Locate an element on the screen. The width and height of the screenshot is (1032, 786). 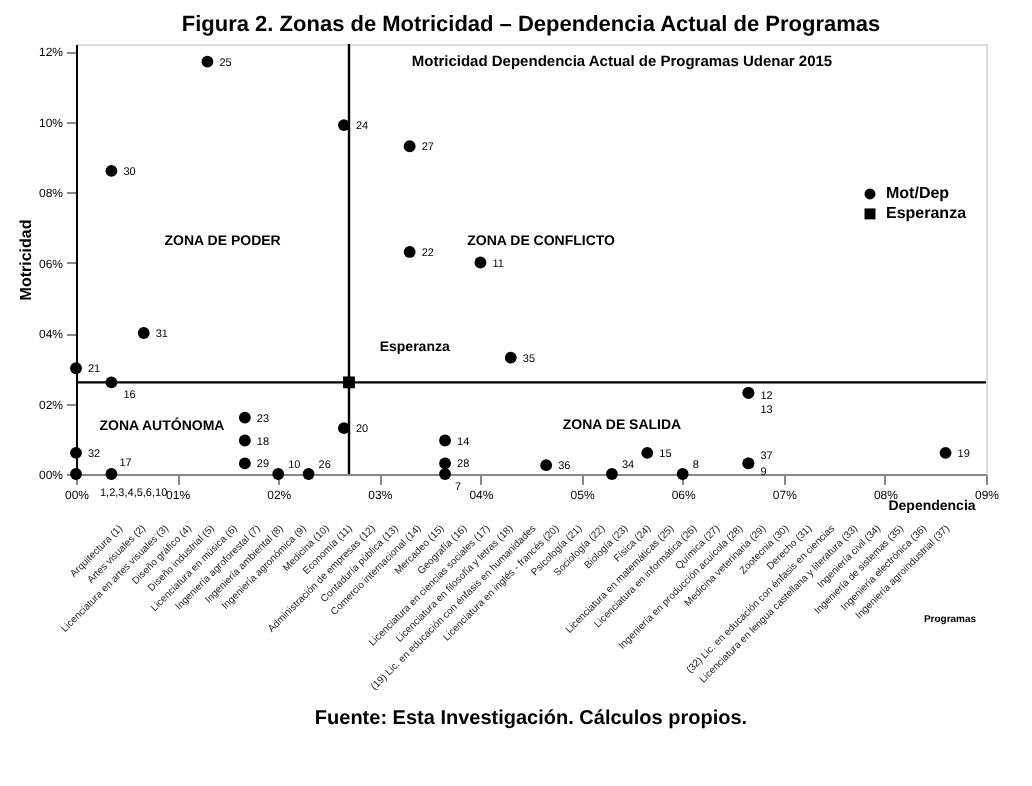
legend-label: Esperanza is located at coordinates (927, 212).